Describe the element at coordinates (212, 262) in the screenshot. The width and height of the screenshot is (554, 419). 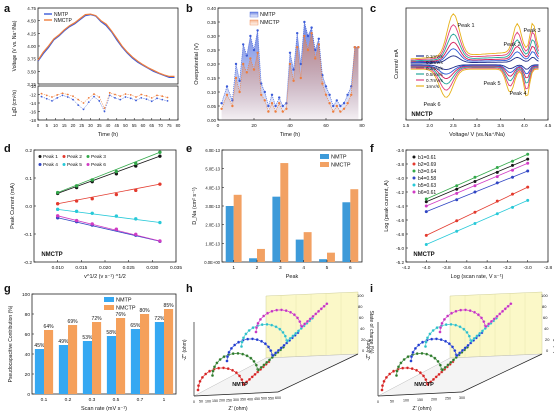
I see `panel-e-ytick: 0.0E+00` at that location.